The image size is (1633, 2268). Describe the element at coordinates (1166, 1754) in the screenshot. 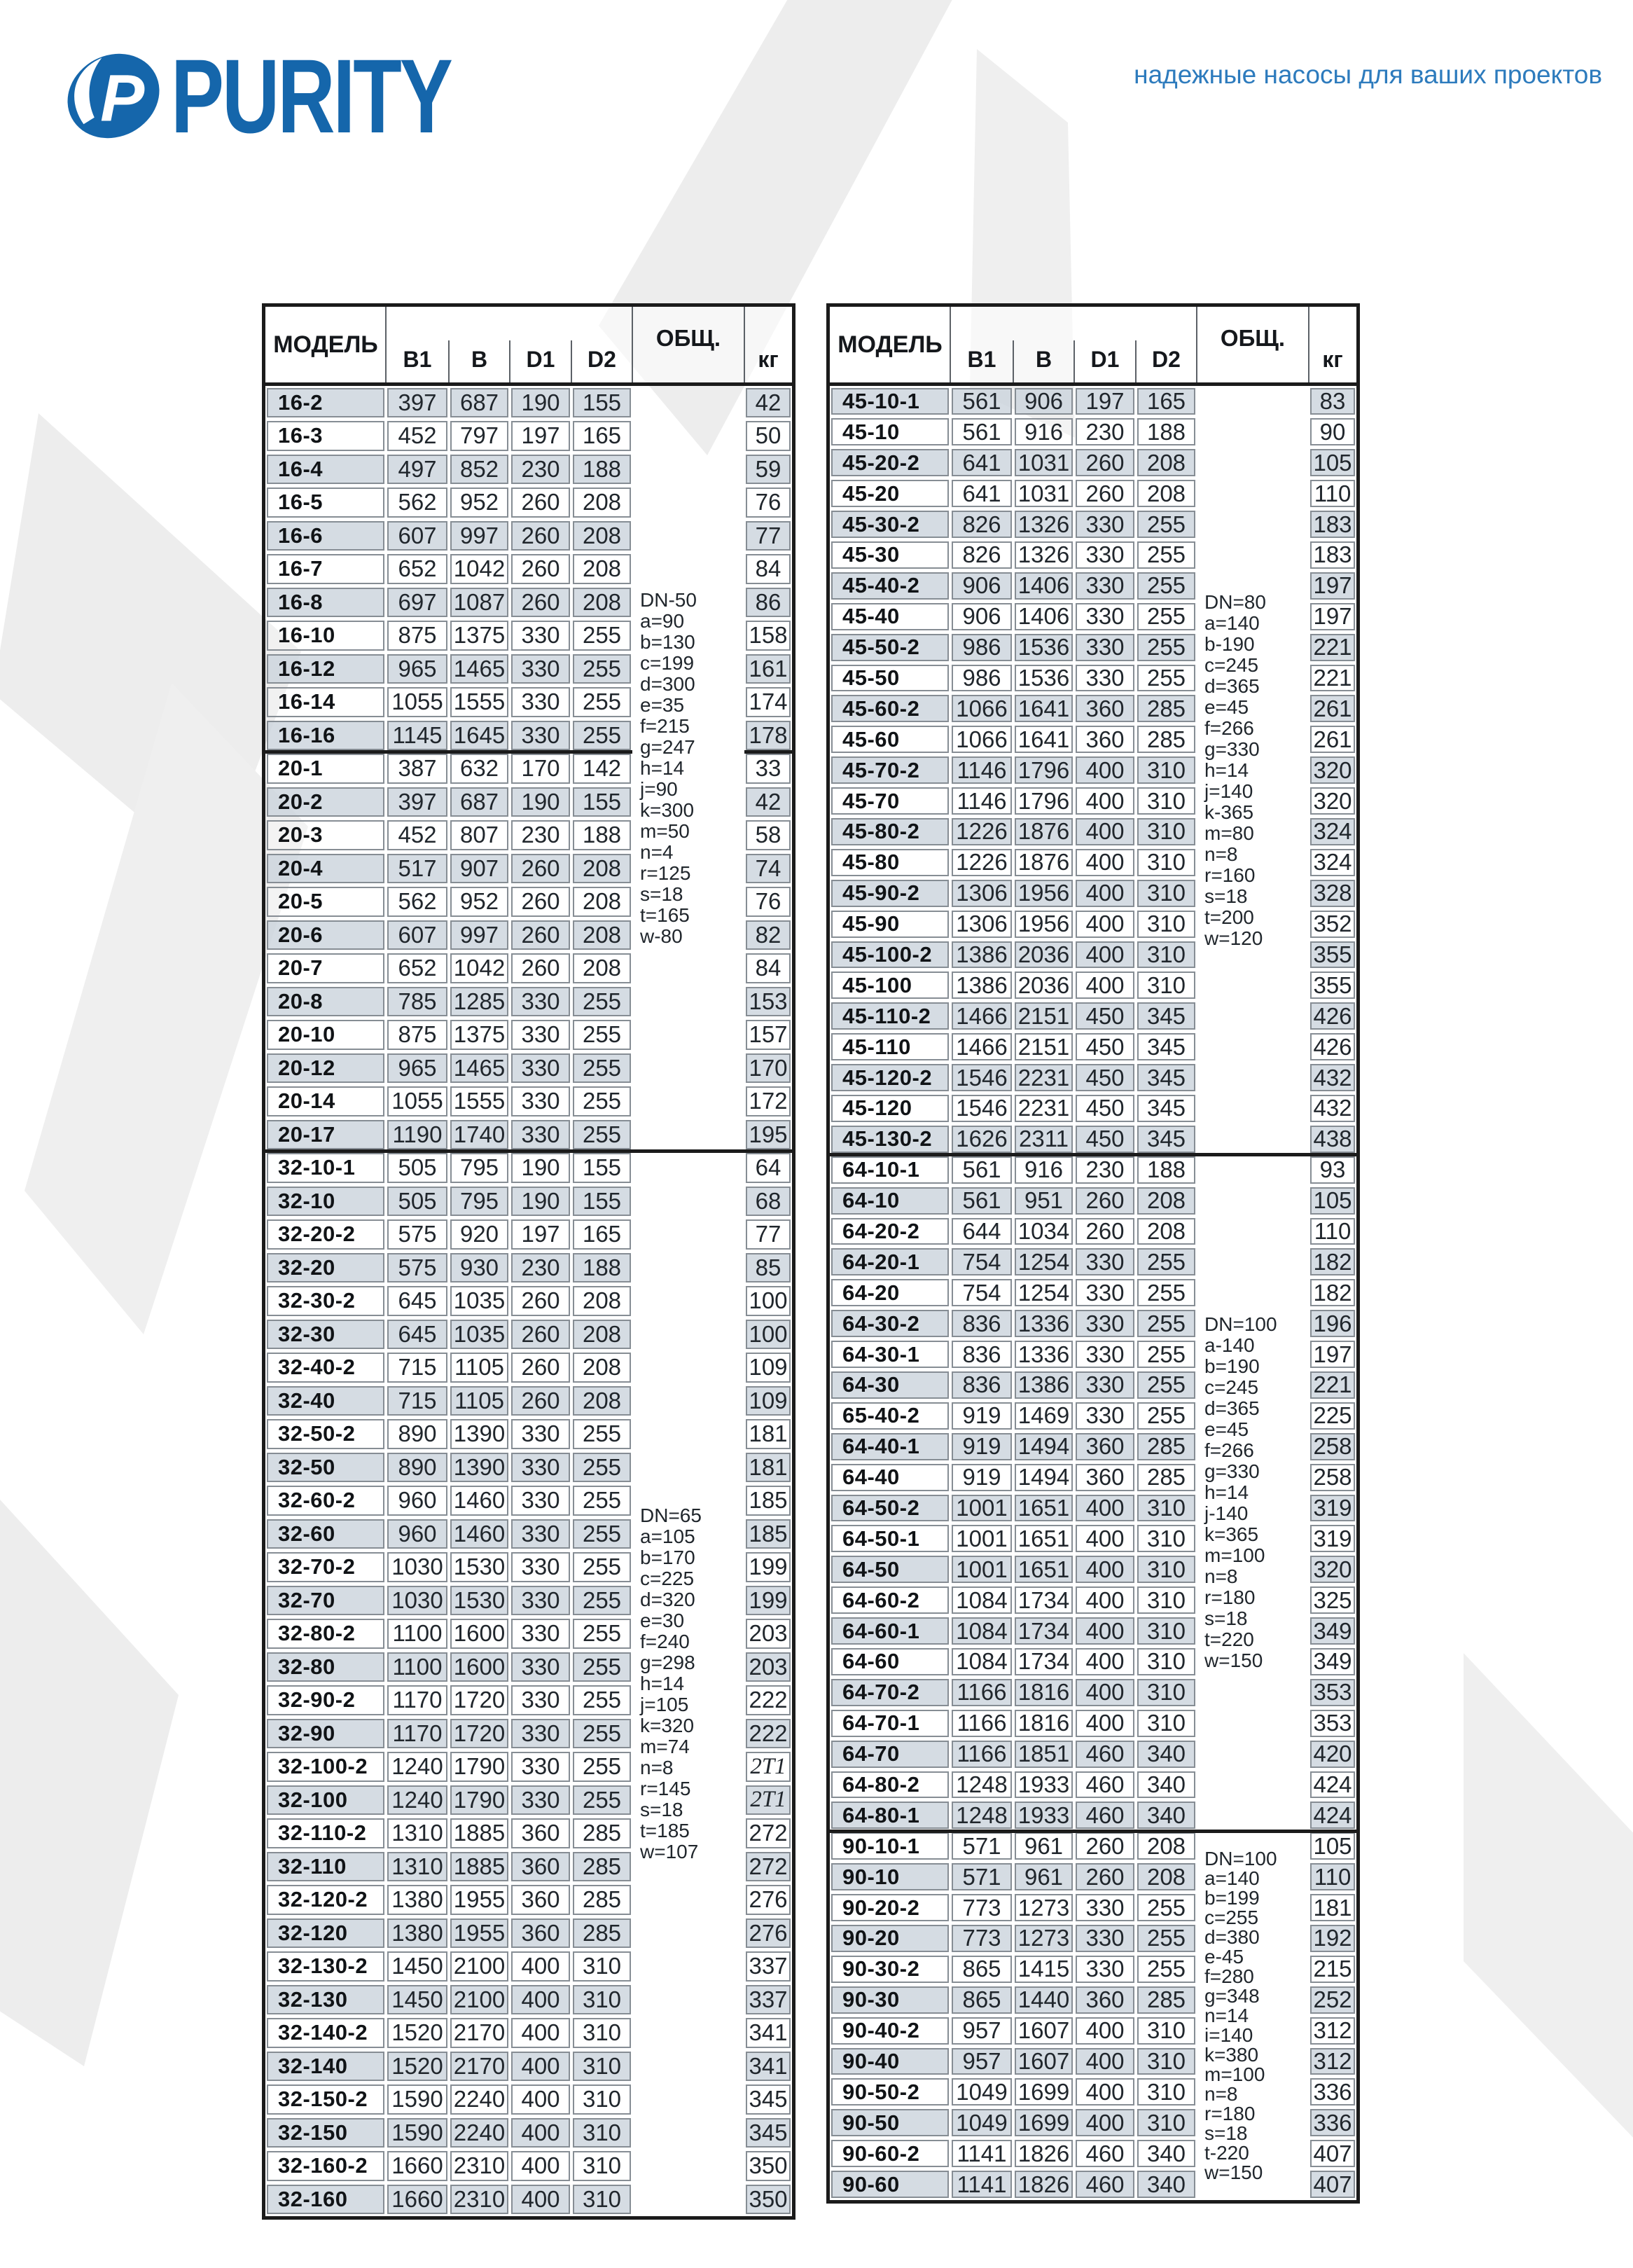

I see `d2-cell: 340` at that location.